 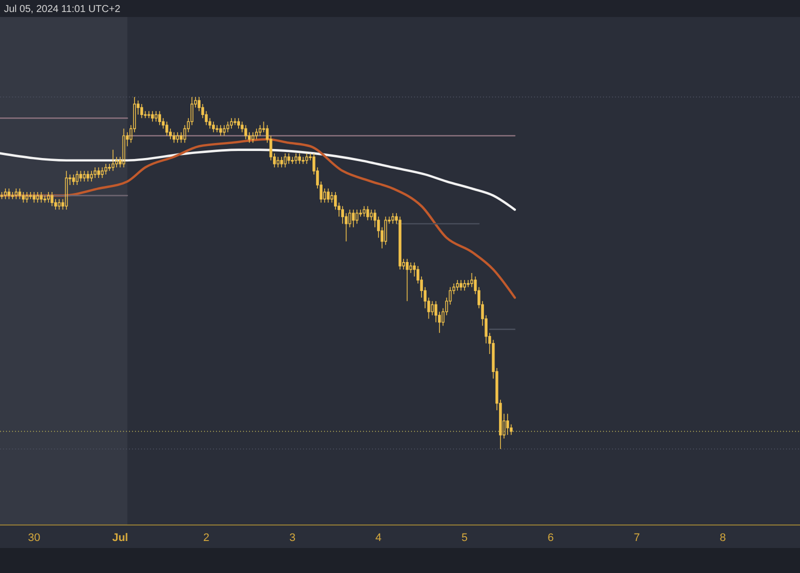 What do you see at coordinates (62, 9) in the screenshot?
I see `text: Jul 05, 2024 11:01 UTC+2` at bounding box center [62, 9].